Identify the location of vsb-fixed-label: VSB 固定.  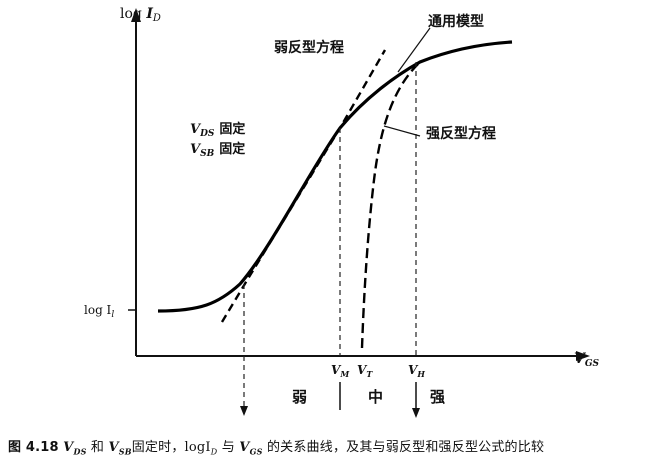
(217, 150).